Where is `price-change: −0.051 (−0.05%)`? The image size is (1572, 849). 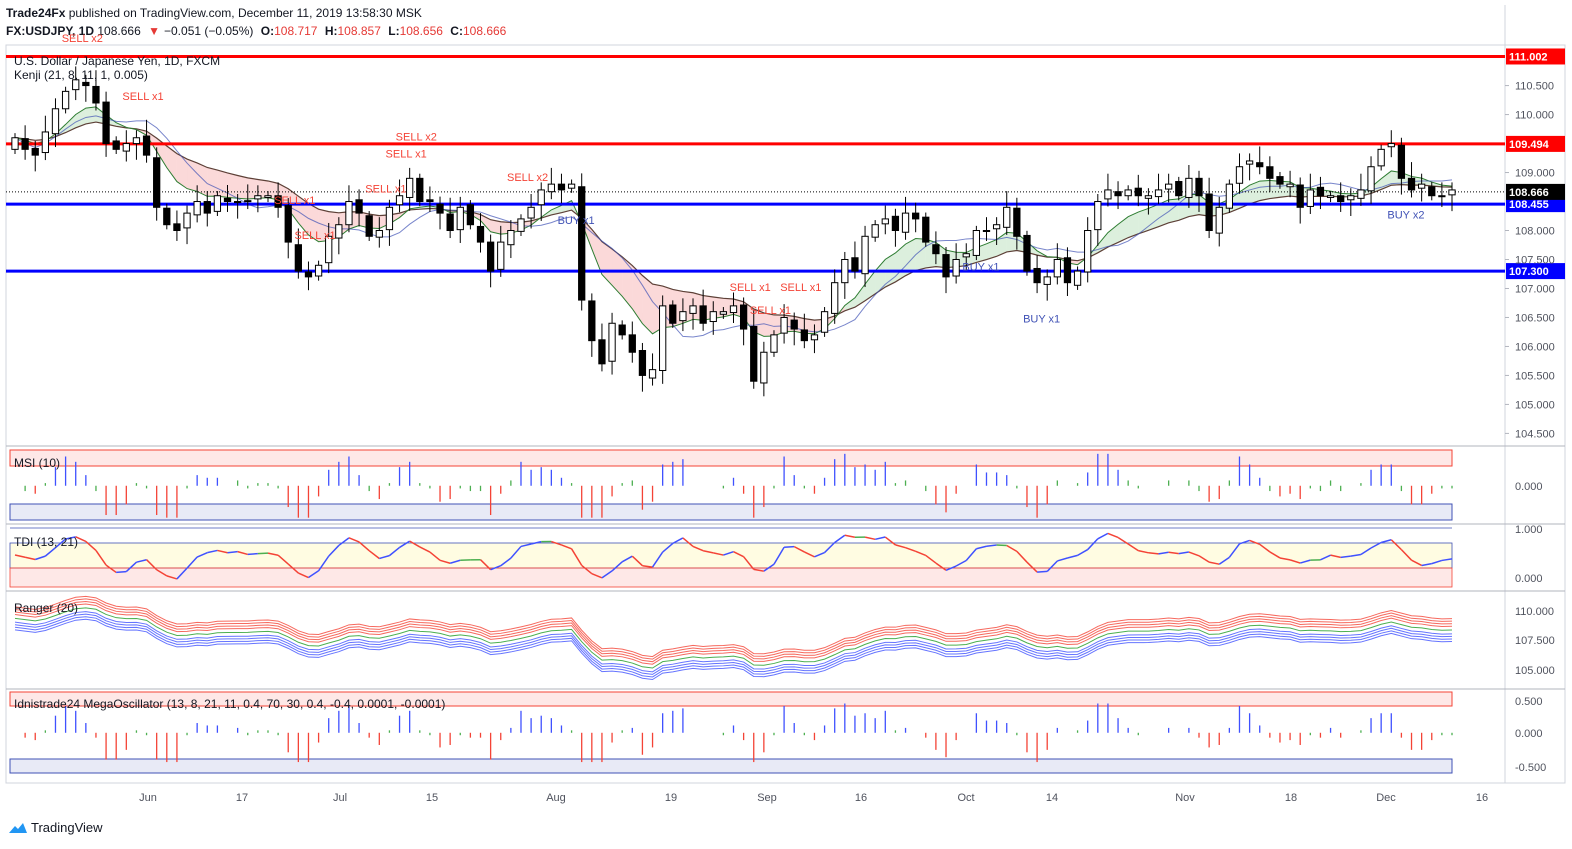 price-change: −0.051 (−0.05%) is located at coordinates (209, 31).